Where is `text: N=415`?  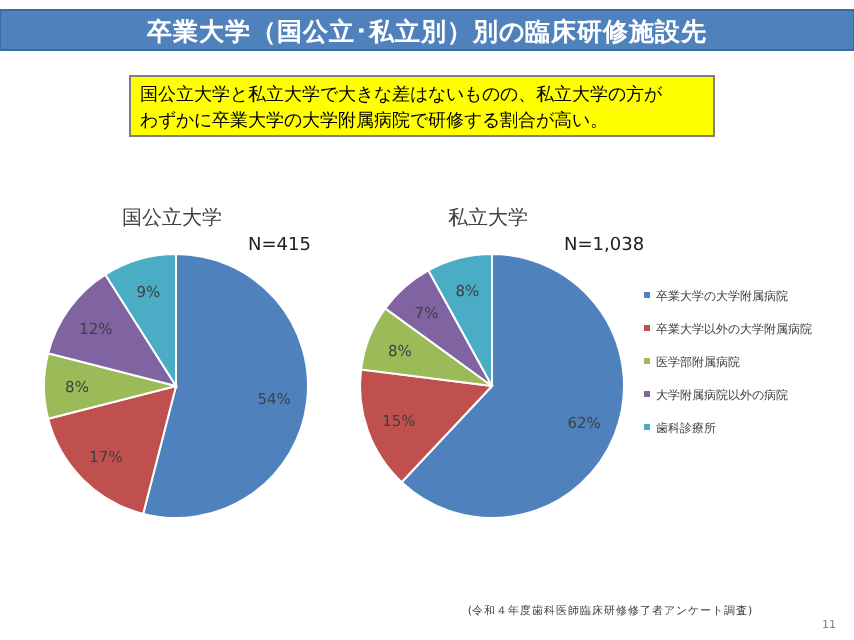 text: N=415 is located at coordinates (279, 246).